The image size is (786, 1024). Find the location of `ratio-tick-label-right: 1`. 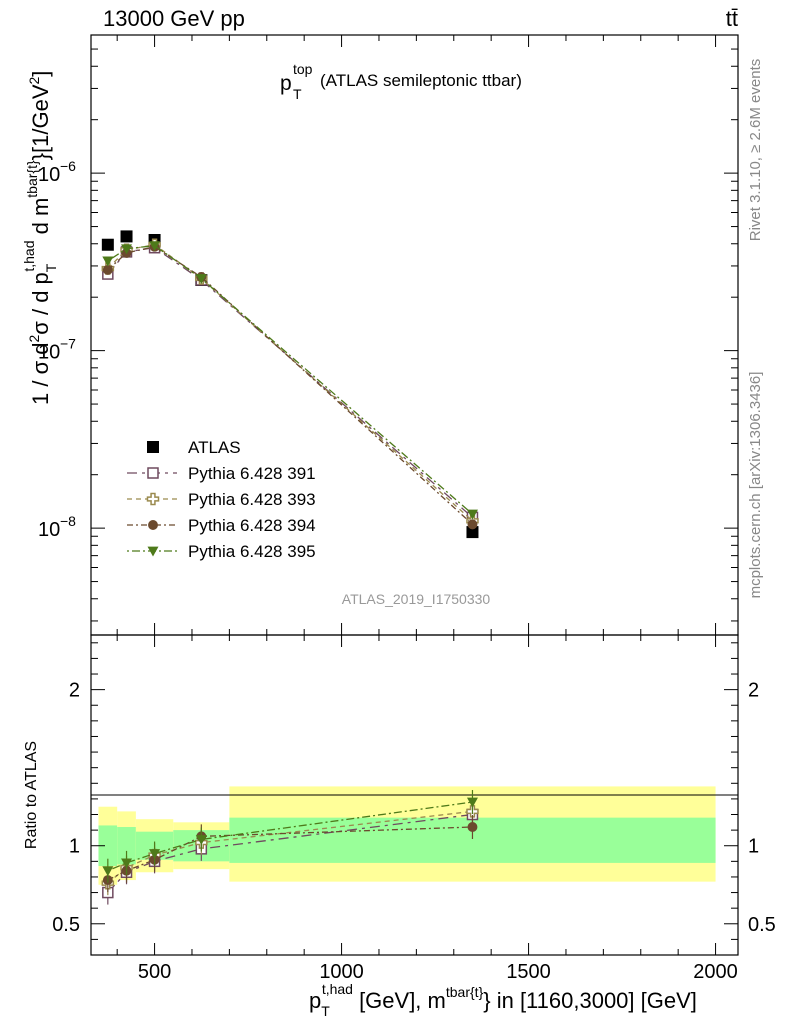

ratio-tick-label-right: 1 is located at coordinates (753, 847).